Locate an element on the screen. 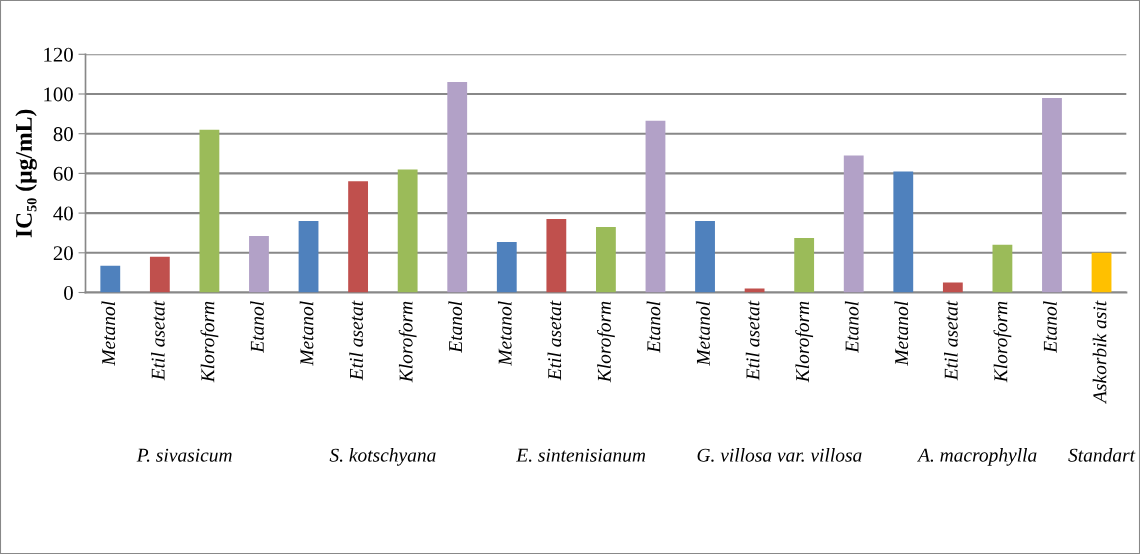 The height and width of the screenshot is (554, 1140). text: S. kotschyana is located at coordinates (382, 457).